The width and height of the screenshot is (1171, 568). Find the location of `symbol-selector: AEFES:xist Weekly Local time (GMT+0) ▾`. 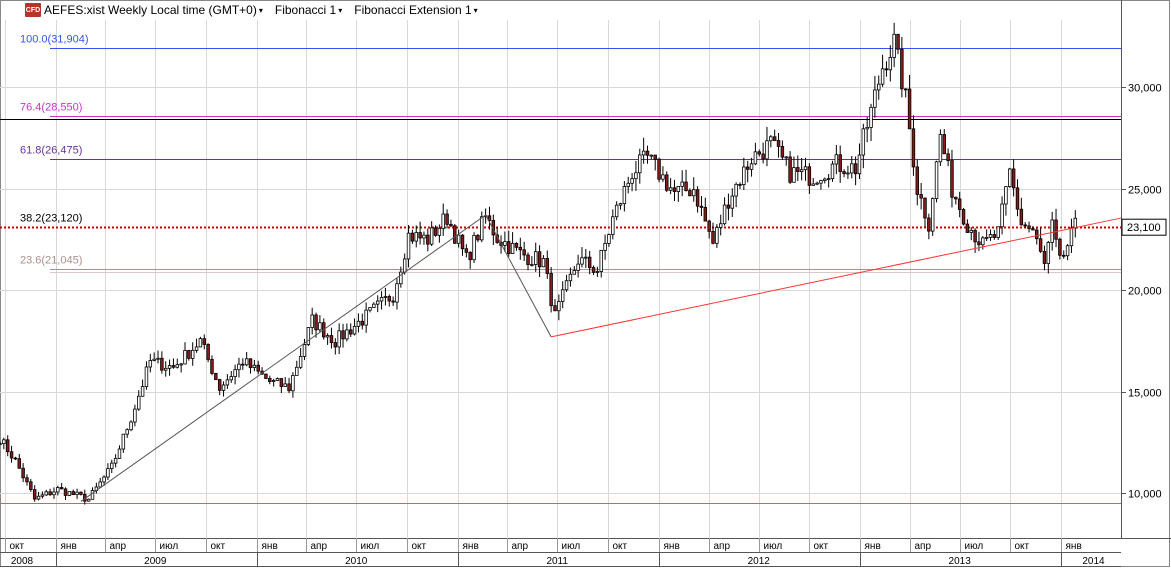

symbol-selector: AEFES:xist Weekly Local time (GMT+0) ▾ is located at coordinates (153, 10).